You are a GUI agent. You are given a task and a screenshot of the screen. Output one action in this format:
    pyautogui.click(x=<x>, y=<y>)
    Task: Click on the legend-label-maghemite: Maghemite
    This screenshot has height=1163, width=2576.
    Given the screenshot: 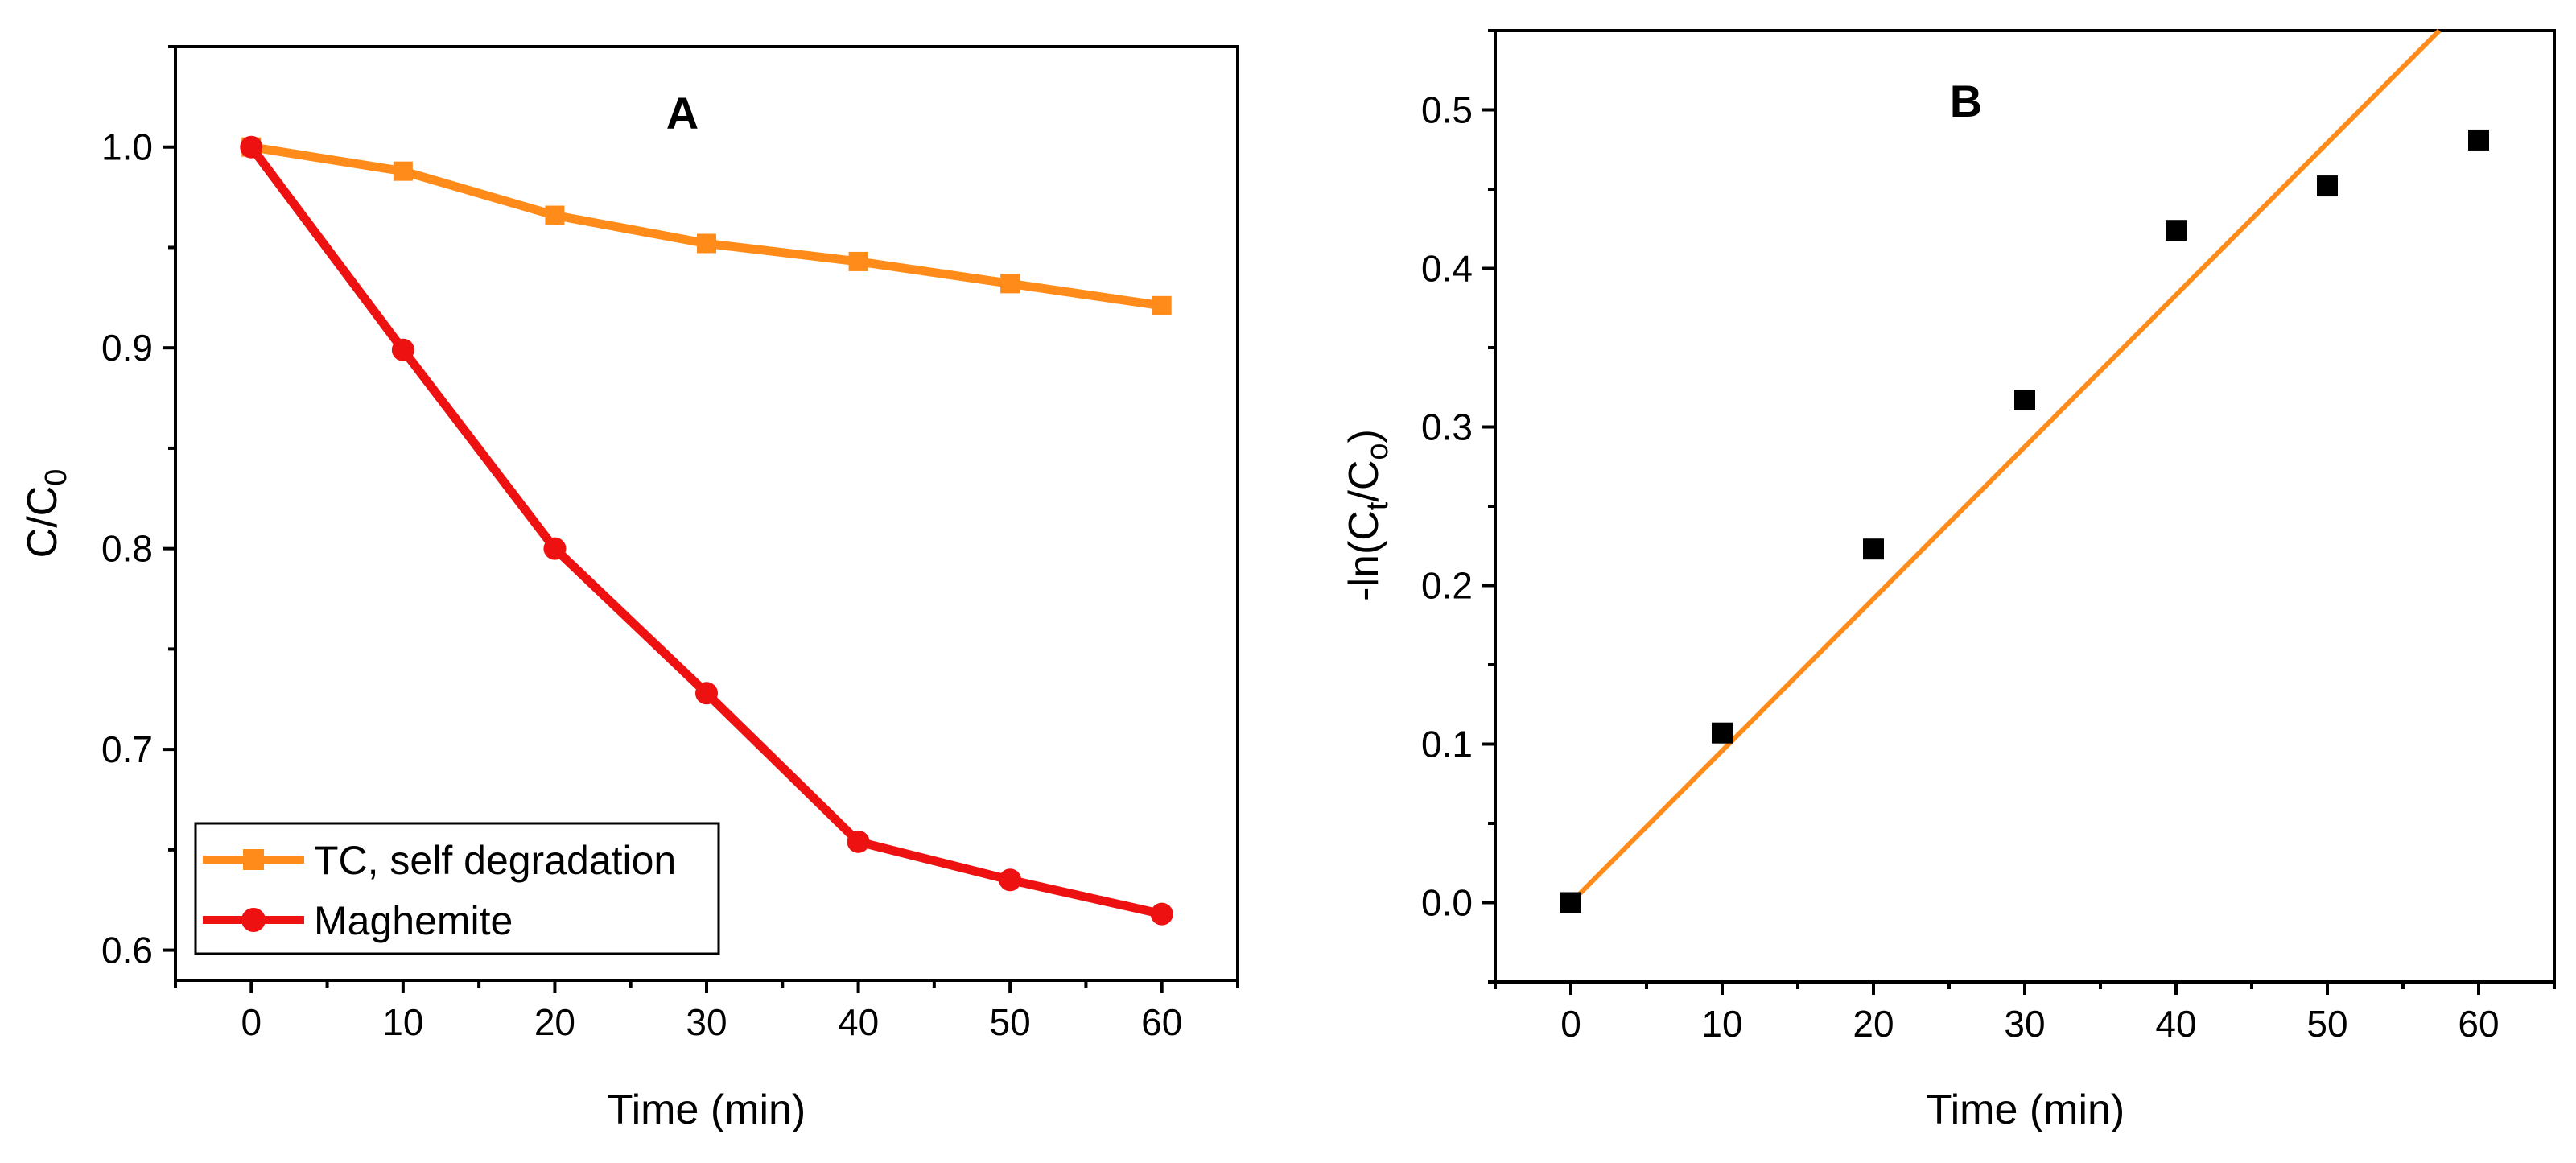 What is the action you would take?
    pyautogui.click(x=413, y=920)
    